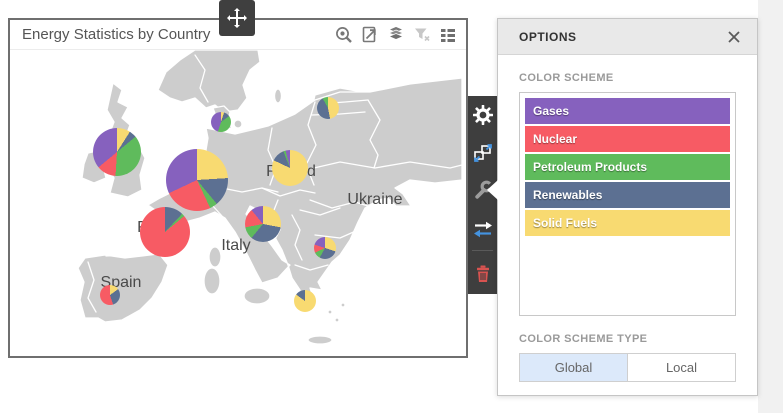  I want to click on panel-pointer-notch, so click(492, 190).